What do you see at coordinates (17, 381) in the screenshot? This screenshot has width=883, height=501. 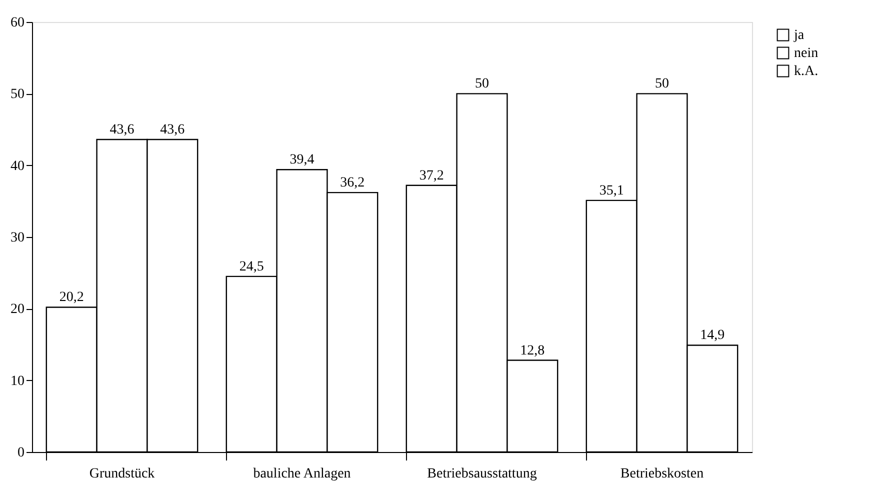 I see `y-tick-label: 10` at bounding box center [17, 381].